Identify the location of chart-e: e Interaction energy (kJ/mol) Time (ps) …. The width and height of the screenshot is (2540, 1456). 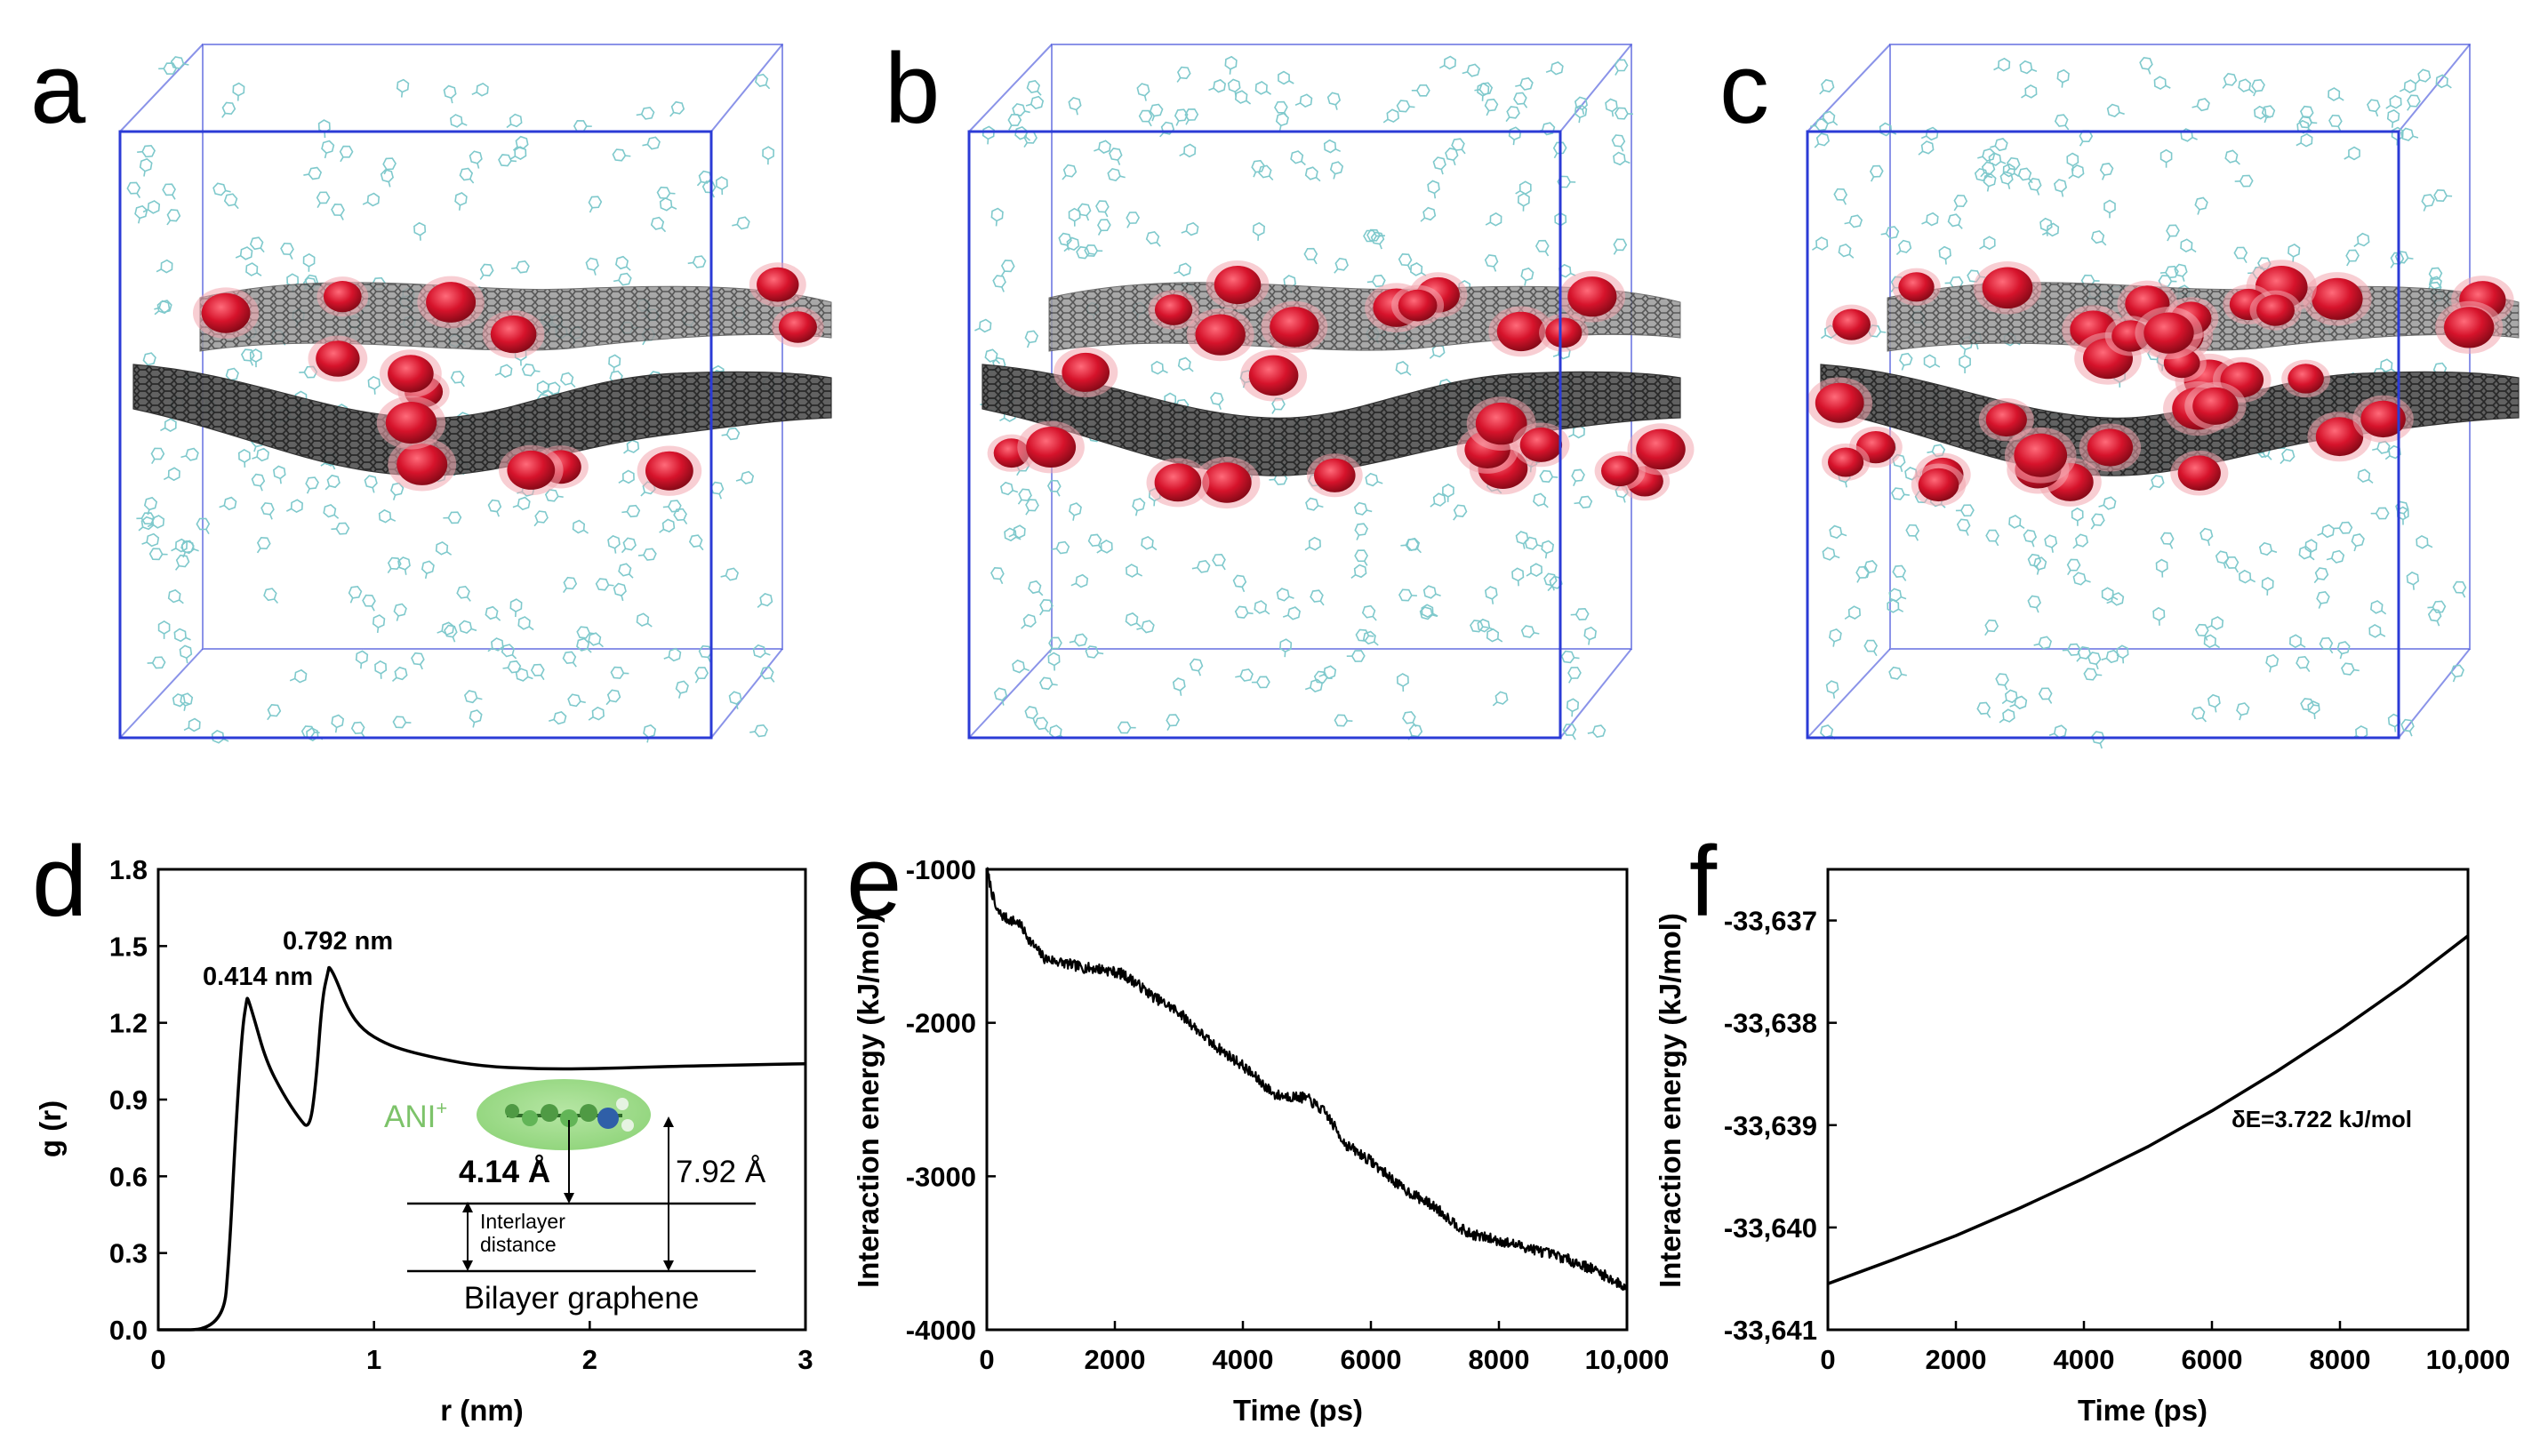
(1257, 1126).